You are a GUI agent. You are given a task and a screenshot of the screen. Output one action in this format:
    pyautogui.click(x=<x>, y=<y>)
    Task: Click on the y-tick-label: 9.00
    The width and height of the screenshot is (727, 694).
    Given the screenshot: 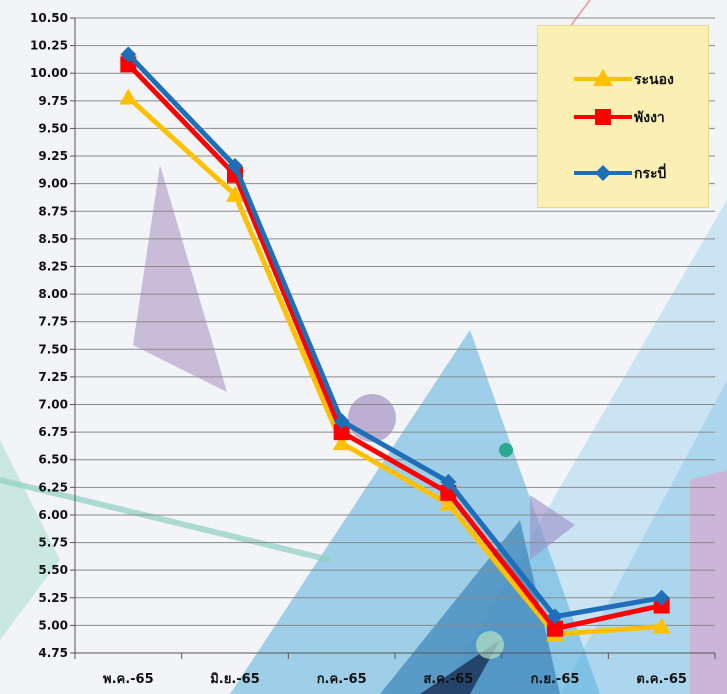 What is the action you would take?
    pyautogui.click(x=53, y=184)
    